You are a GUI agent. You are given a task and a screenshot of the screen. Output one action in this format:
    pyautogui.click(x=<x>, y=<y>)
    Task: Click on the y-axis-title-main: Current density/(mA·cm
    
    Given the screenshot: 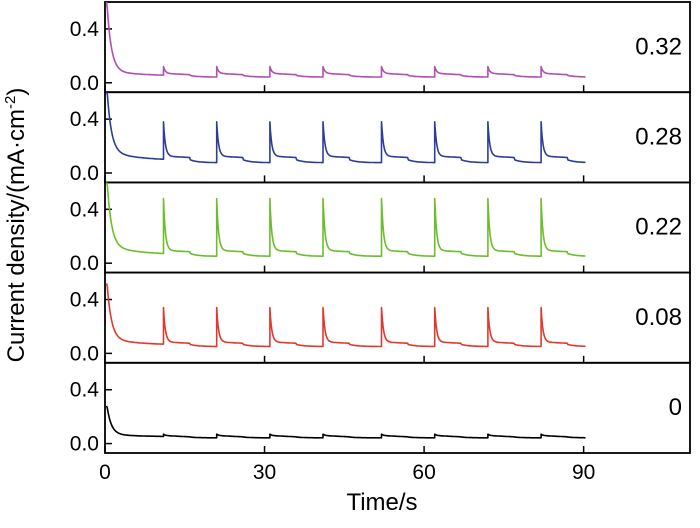 What is the action you would take?
    pyautogui.click(x=16, y=235)
    